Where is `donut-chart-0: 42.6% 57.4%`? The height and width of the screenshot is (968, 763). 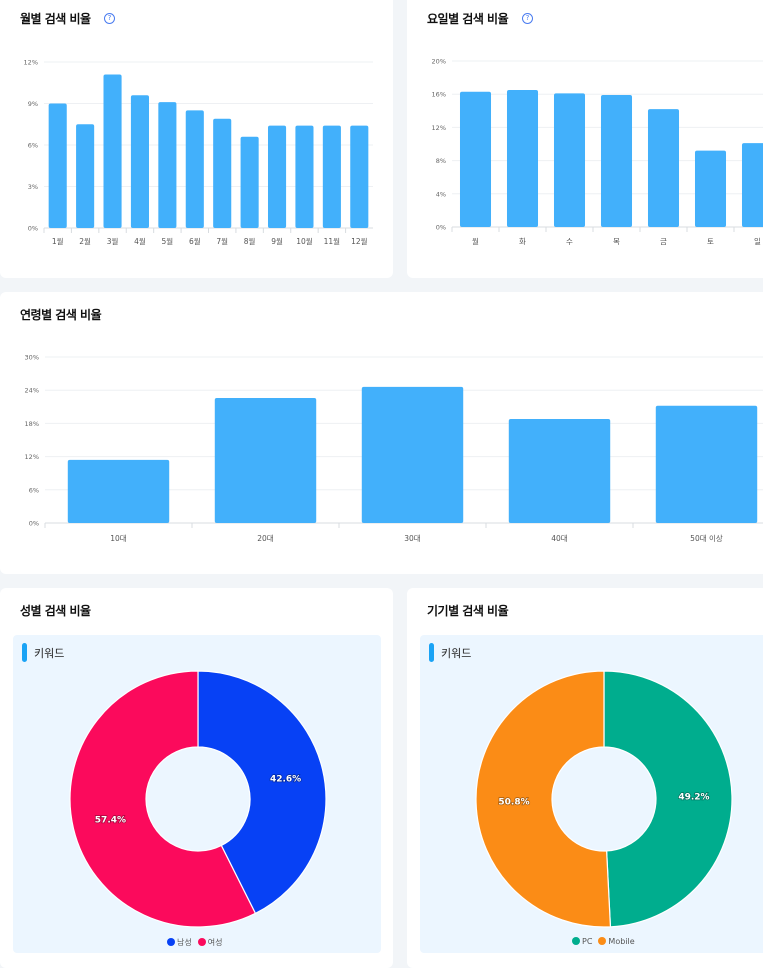 donut-chart-0: 42.6% 57.4% is located at coordinates (198, 799).